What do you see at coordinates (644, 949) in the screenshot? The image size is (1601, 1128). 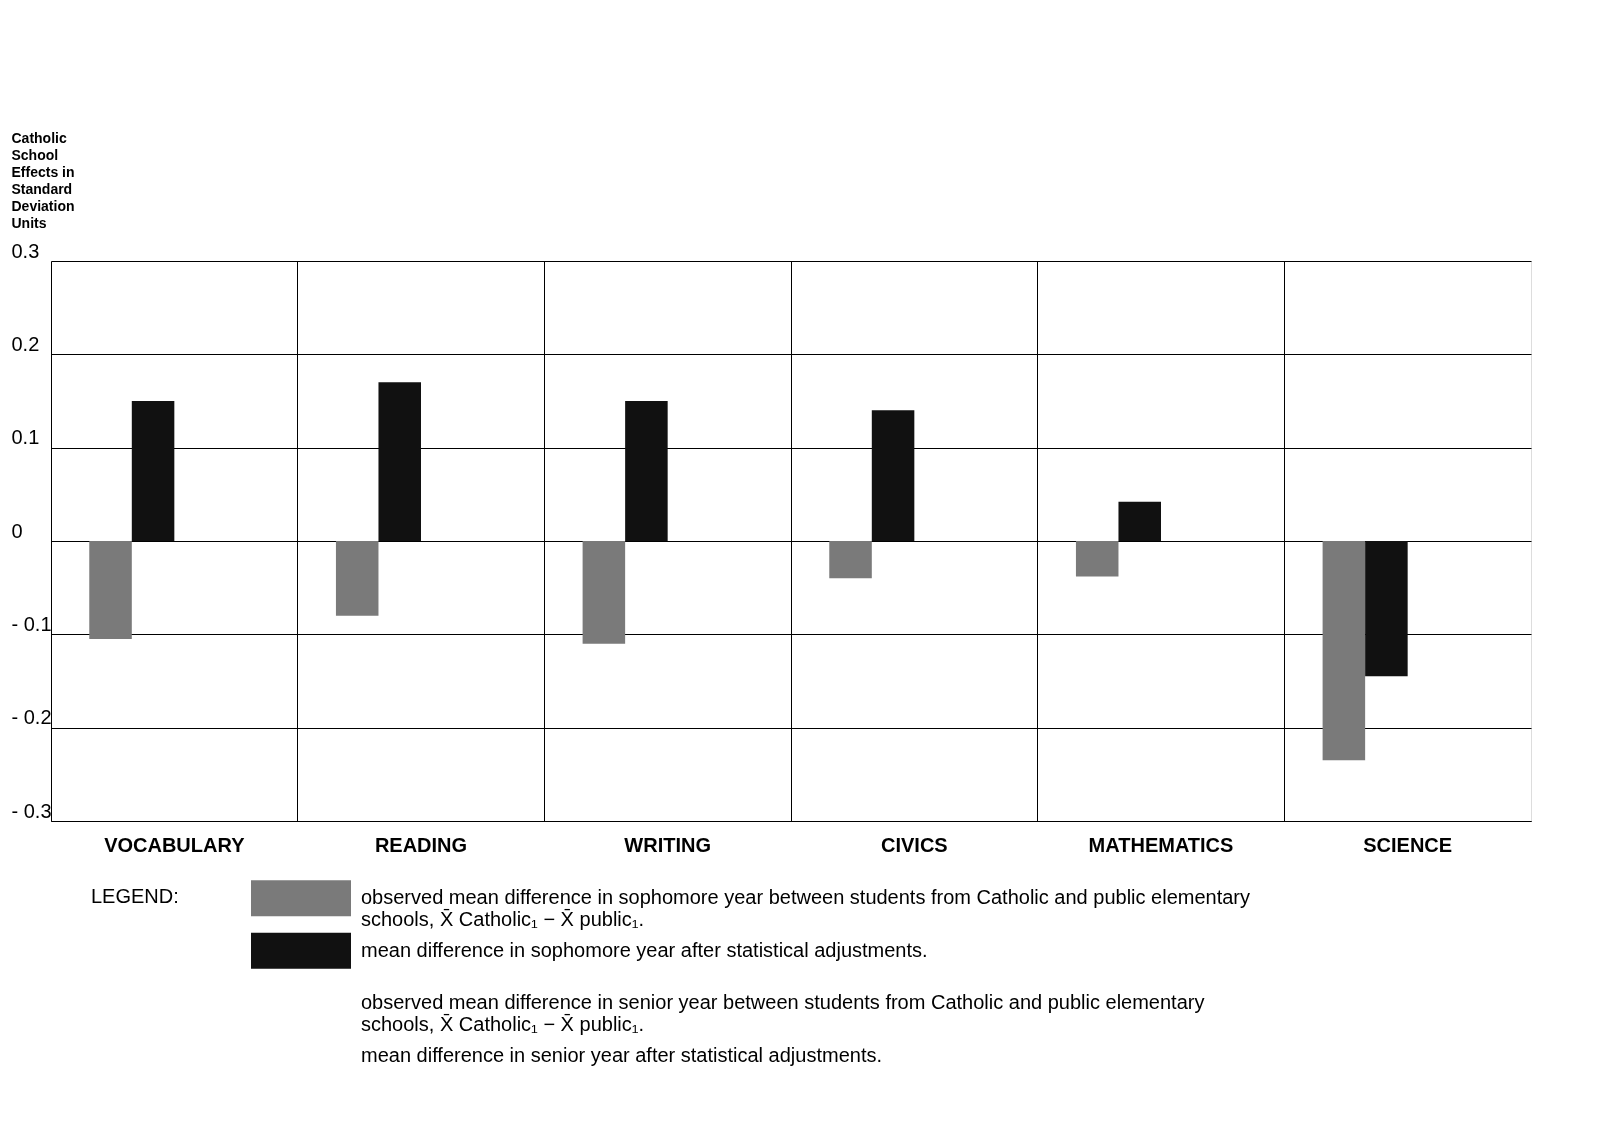 I see `legend-label: mean difference in sophomore year after statistical adjustments.` at bounding box center [644, 949].